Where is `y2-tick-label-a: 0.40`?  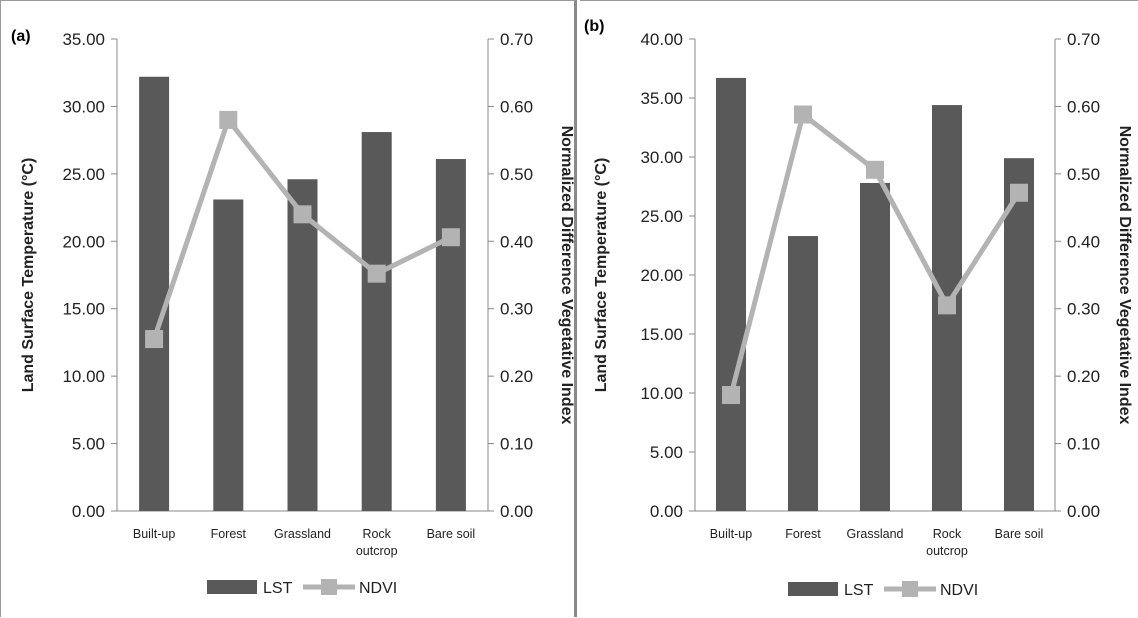 y2-tick-label-a: 0.40 is located at coordinates (516, 241).